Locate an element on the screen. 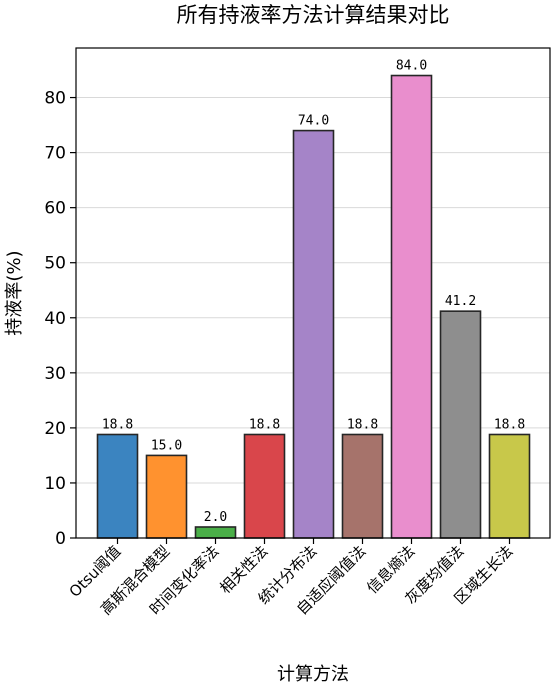 This screenshot has height=685, width=552. y-tick-label: 10 is located at coordinates (55, 484).